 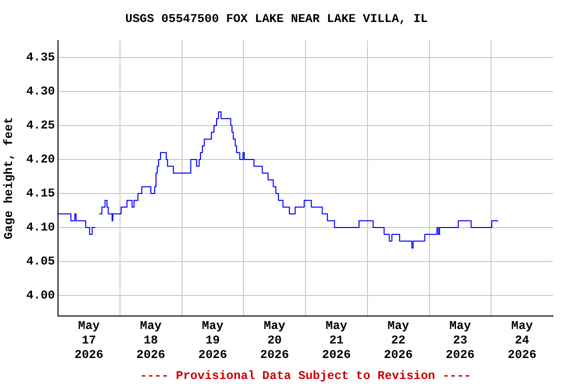 I want to click on y-tick-label: 4.25, so click(x=40, y=125).